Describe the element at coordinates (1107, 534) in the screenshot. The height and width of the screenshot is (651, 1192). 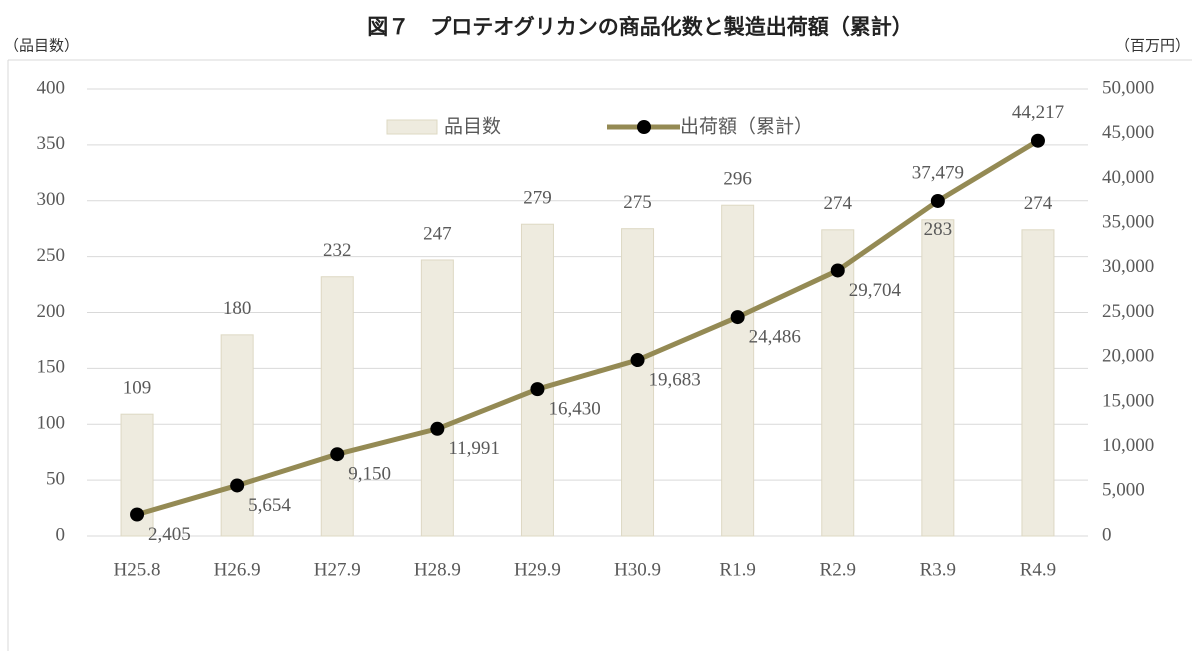
I see `y2-tick-label: 0` at that location.